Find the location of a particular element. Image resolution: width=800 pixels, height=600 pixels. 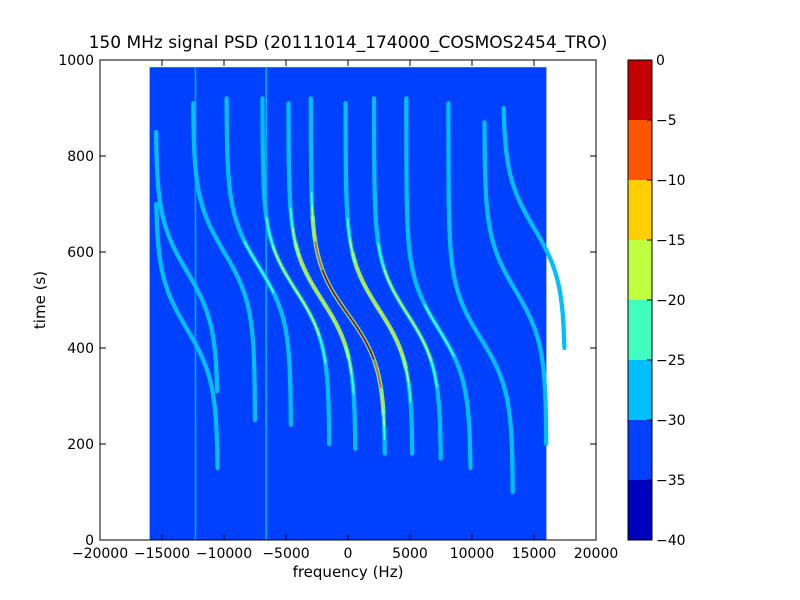

x-tick-label: −15000 is located at coordinates (162, 554).